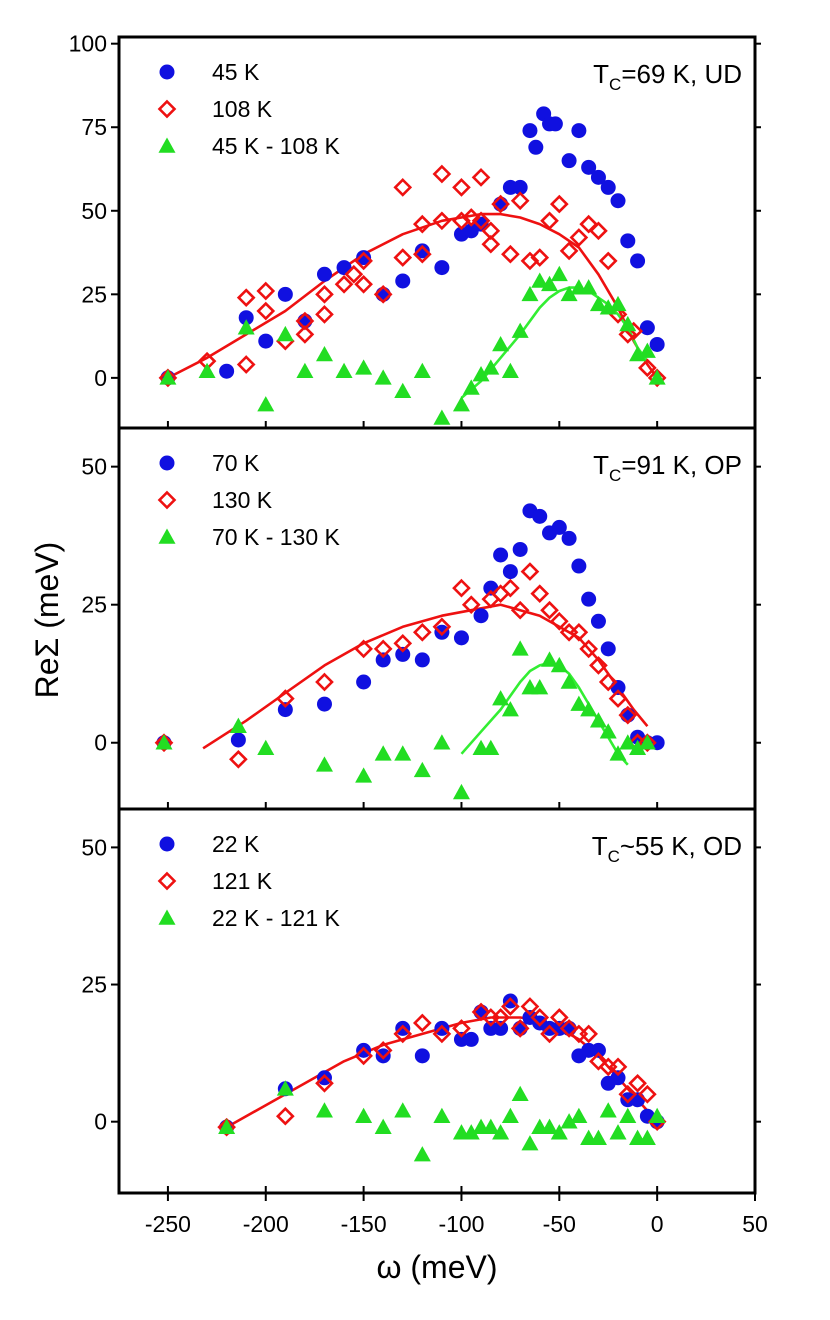  What do you see at coordinates (667, 467) in the screenshot?
I see `panel-op-title: TC=91 K, OP` at bounding box center [667, 467].